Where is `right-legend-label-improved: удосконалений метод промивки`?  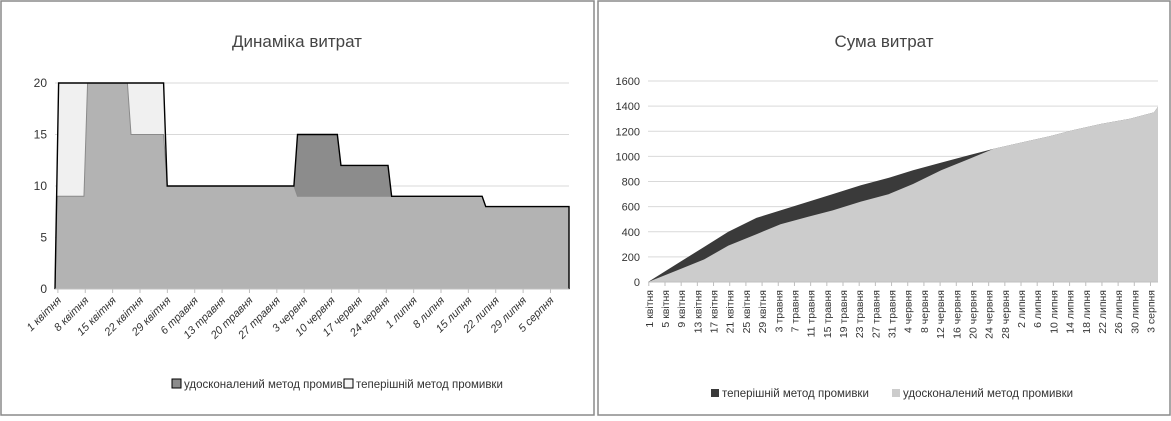 right-legend-label-improved: удосконалений метод промивки is located at coordinates (988, 394).